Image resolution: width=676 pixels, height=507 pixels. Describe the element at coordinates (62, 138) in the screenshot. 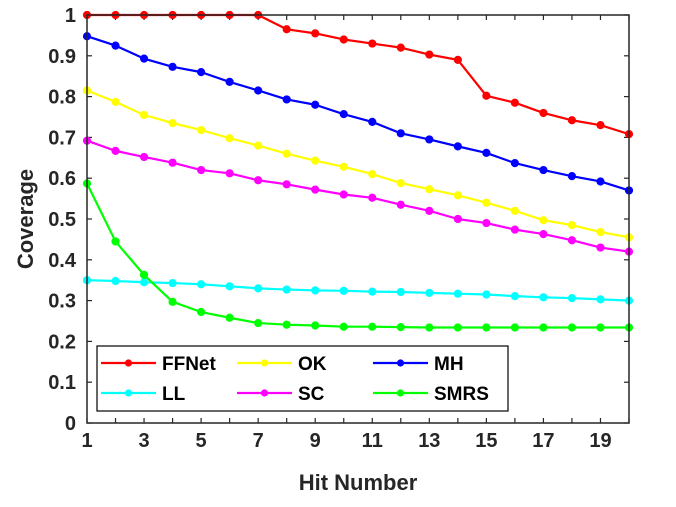

I see `y-tick-label: 0.7` at that location.